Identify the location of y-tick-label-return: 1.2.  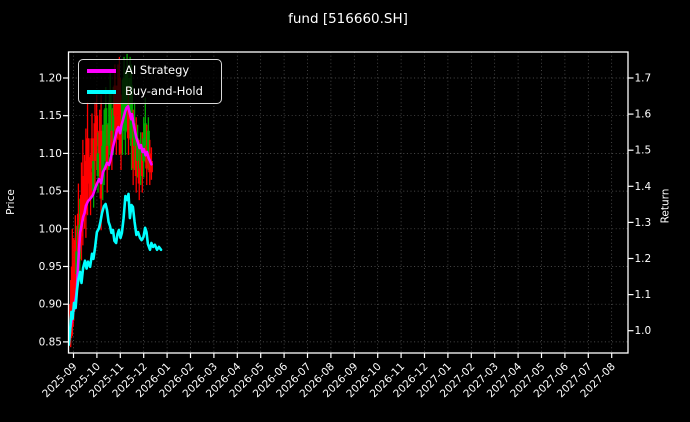
(643, 259).